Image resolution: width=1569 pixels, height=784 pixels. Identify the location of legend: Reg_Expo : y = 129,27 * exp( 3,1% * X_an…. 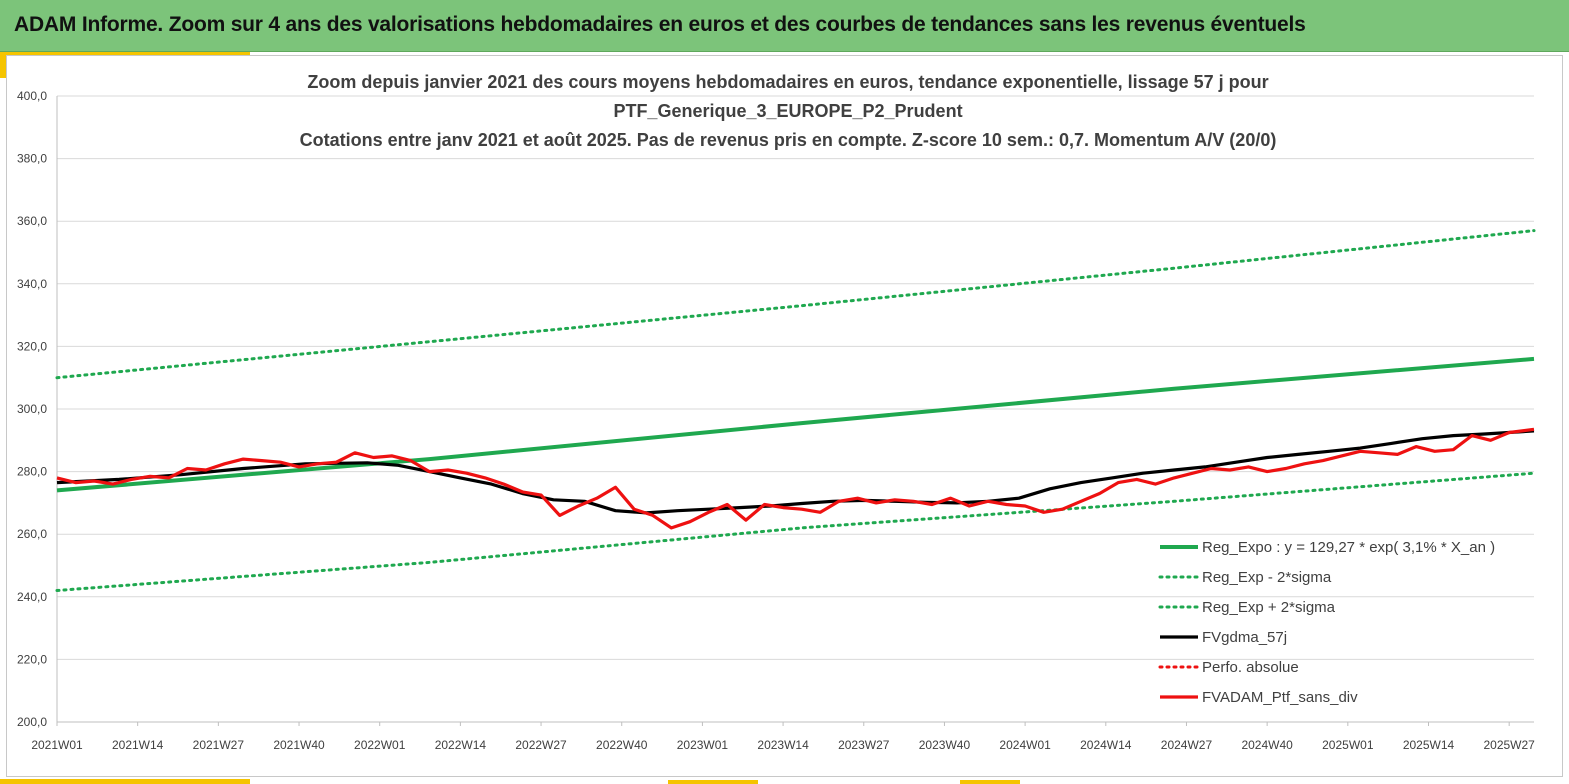
(1326, 622).